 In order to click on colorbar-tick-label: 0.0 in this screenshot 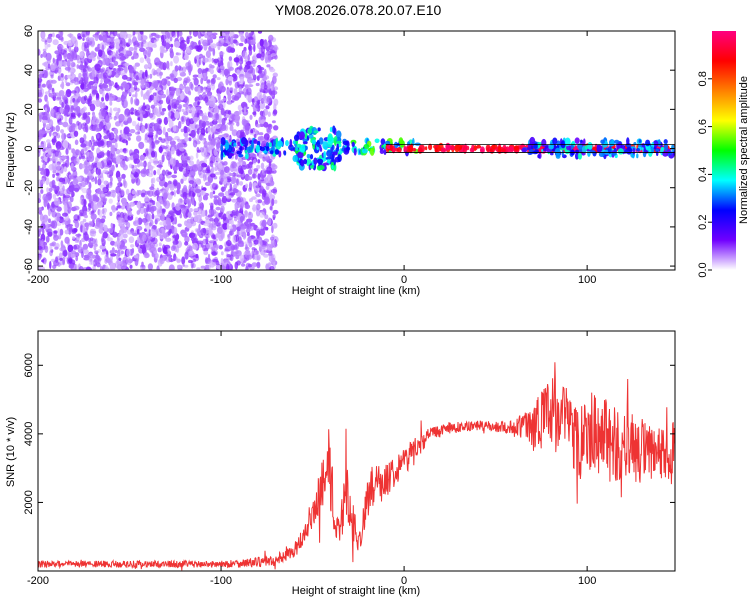, I will do `click(703, 269)`.